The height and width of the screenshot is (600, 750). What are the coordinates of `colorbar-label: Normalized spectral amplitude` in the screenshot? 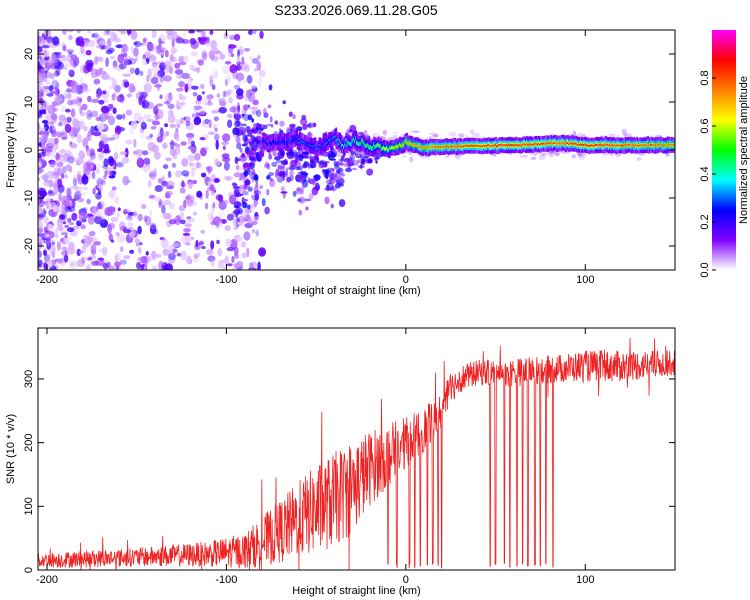 It's located at (744, 150).